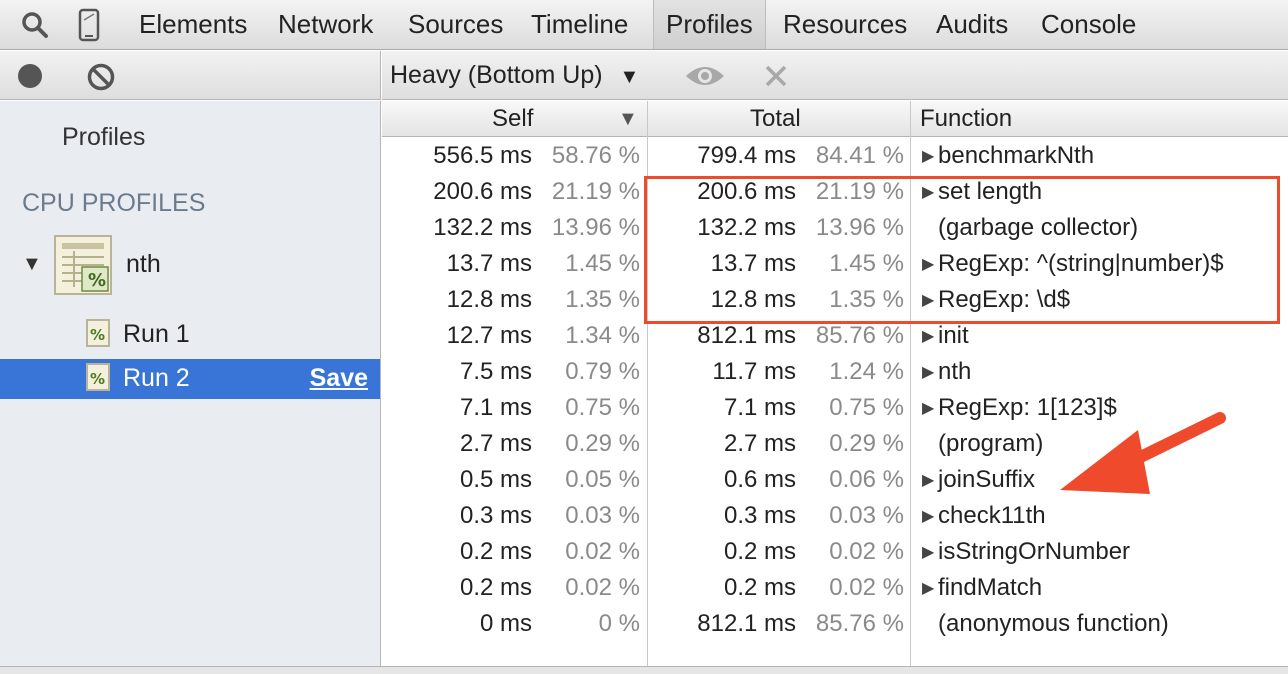 The height and width of the screenshot is (674, 1288). I want to click on total-percent-cell: 1.35 %, so click(866, 299).